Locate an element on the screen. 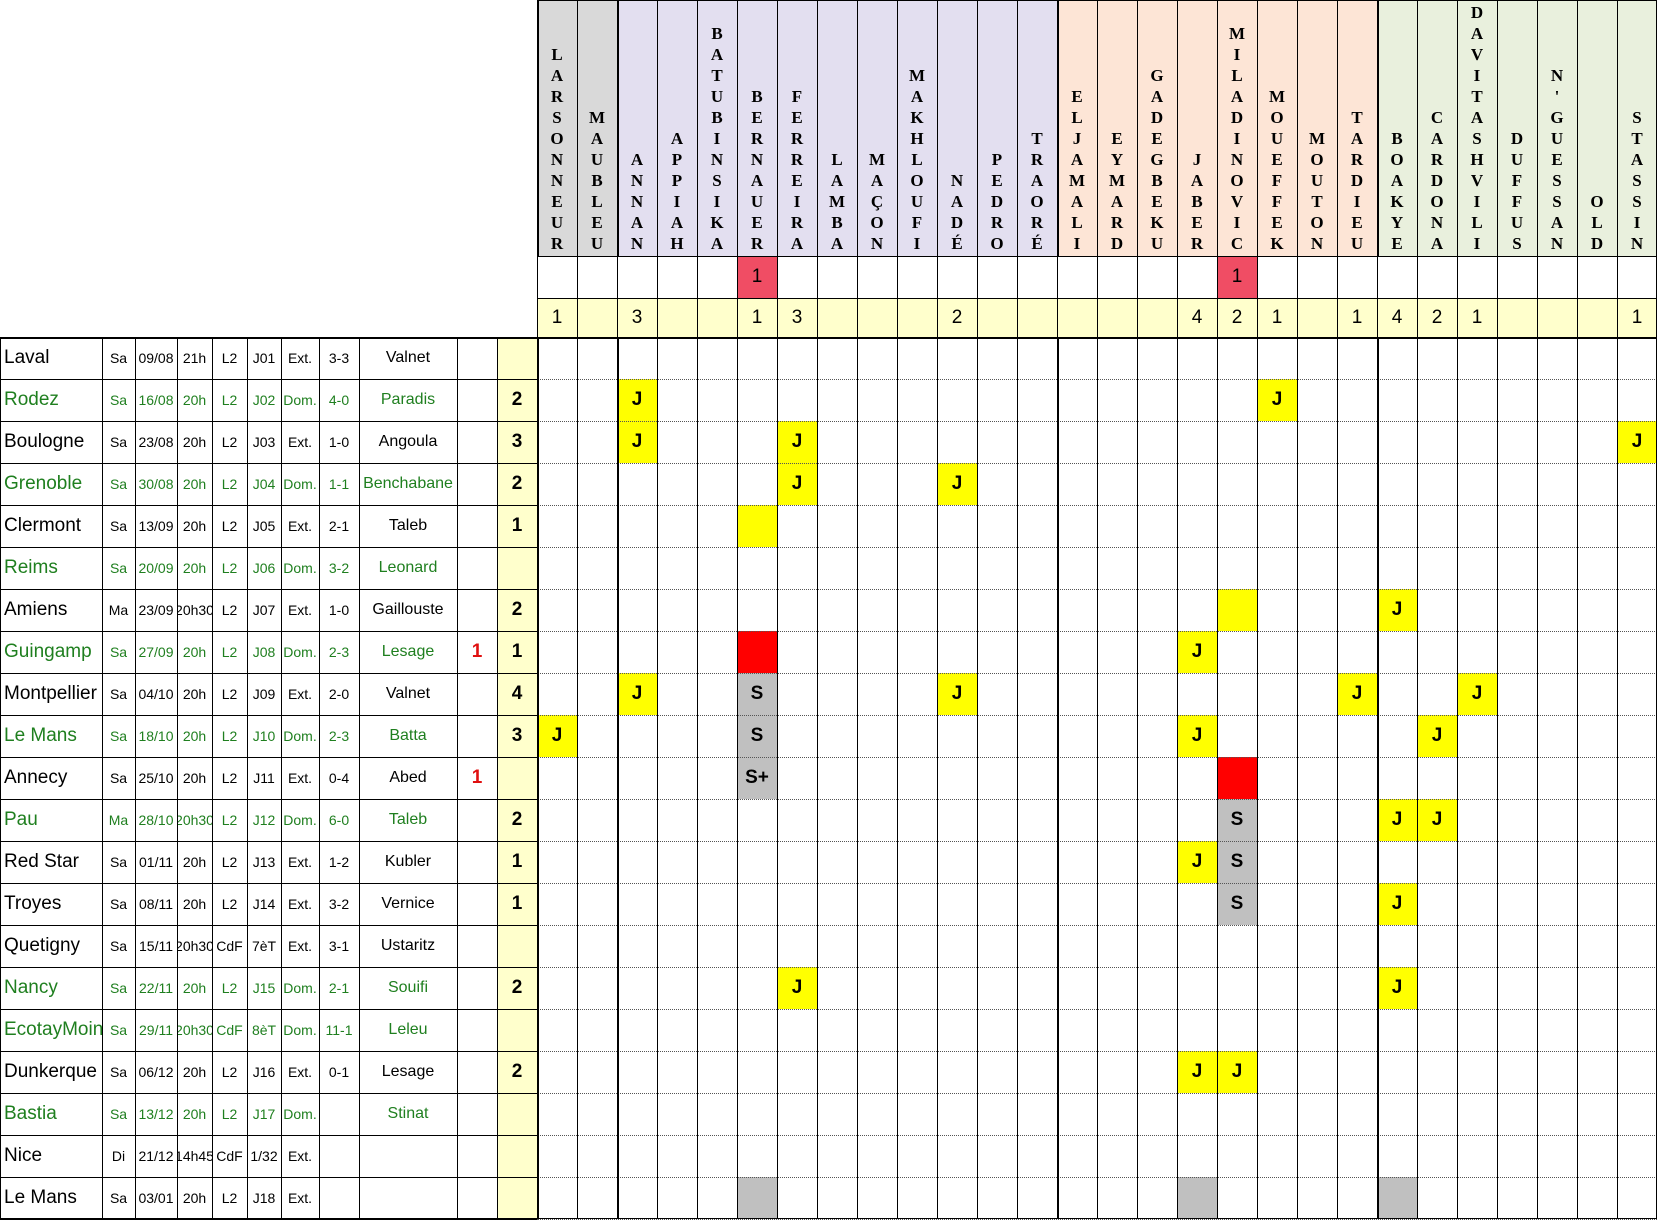 Image resolution: width=1657 pixels, height=1220 pixels. match-day-16: Sa is located at coordinates (118, 1030).